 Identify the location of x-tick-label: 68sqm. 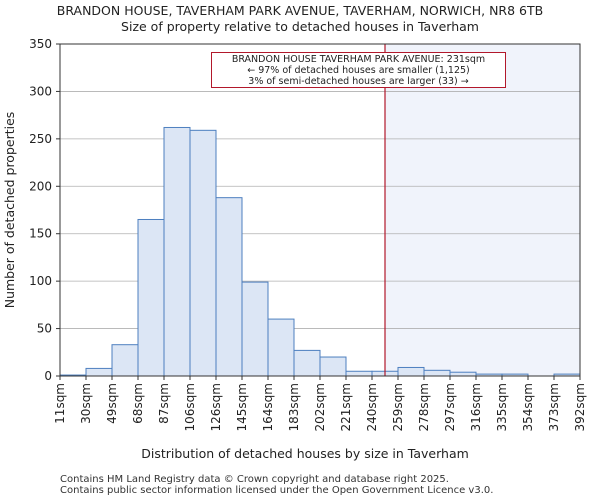
(138, 403).